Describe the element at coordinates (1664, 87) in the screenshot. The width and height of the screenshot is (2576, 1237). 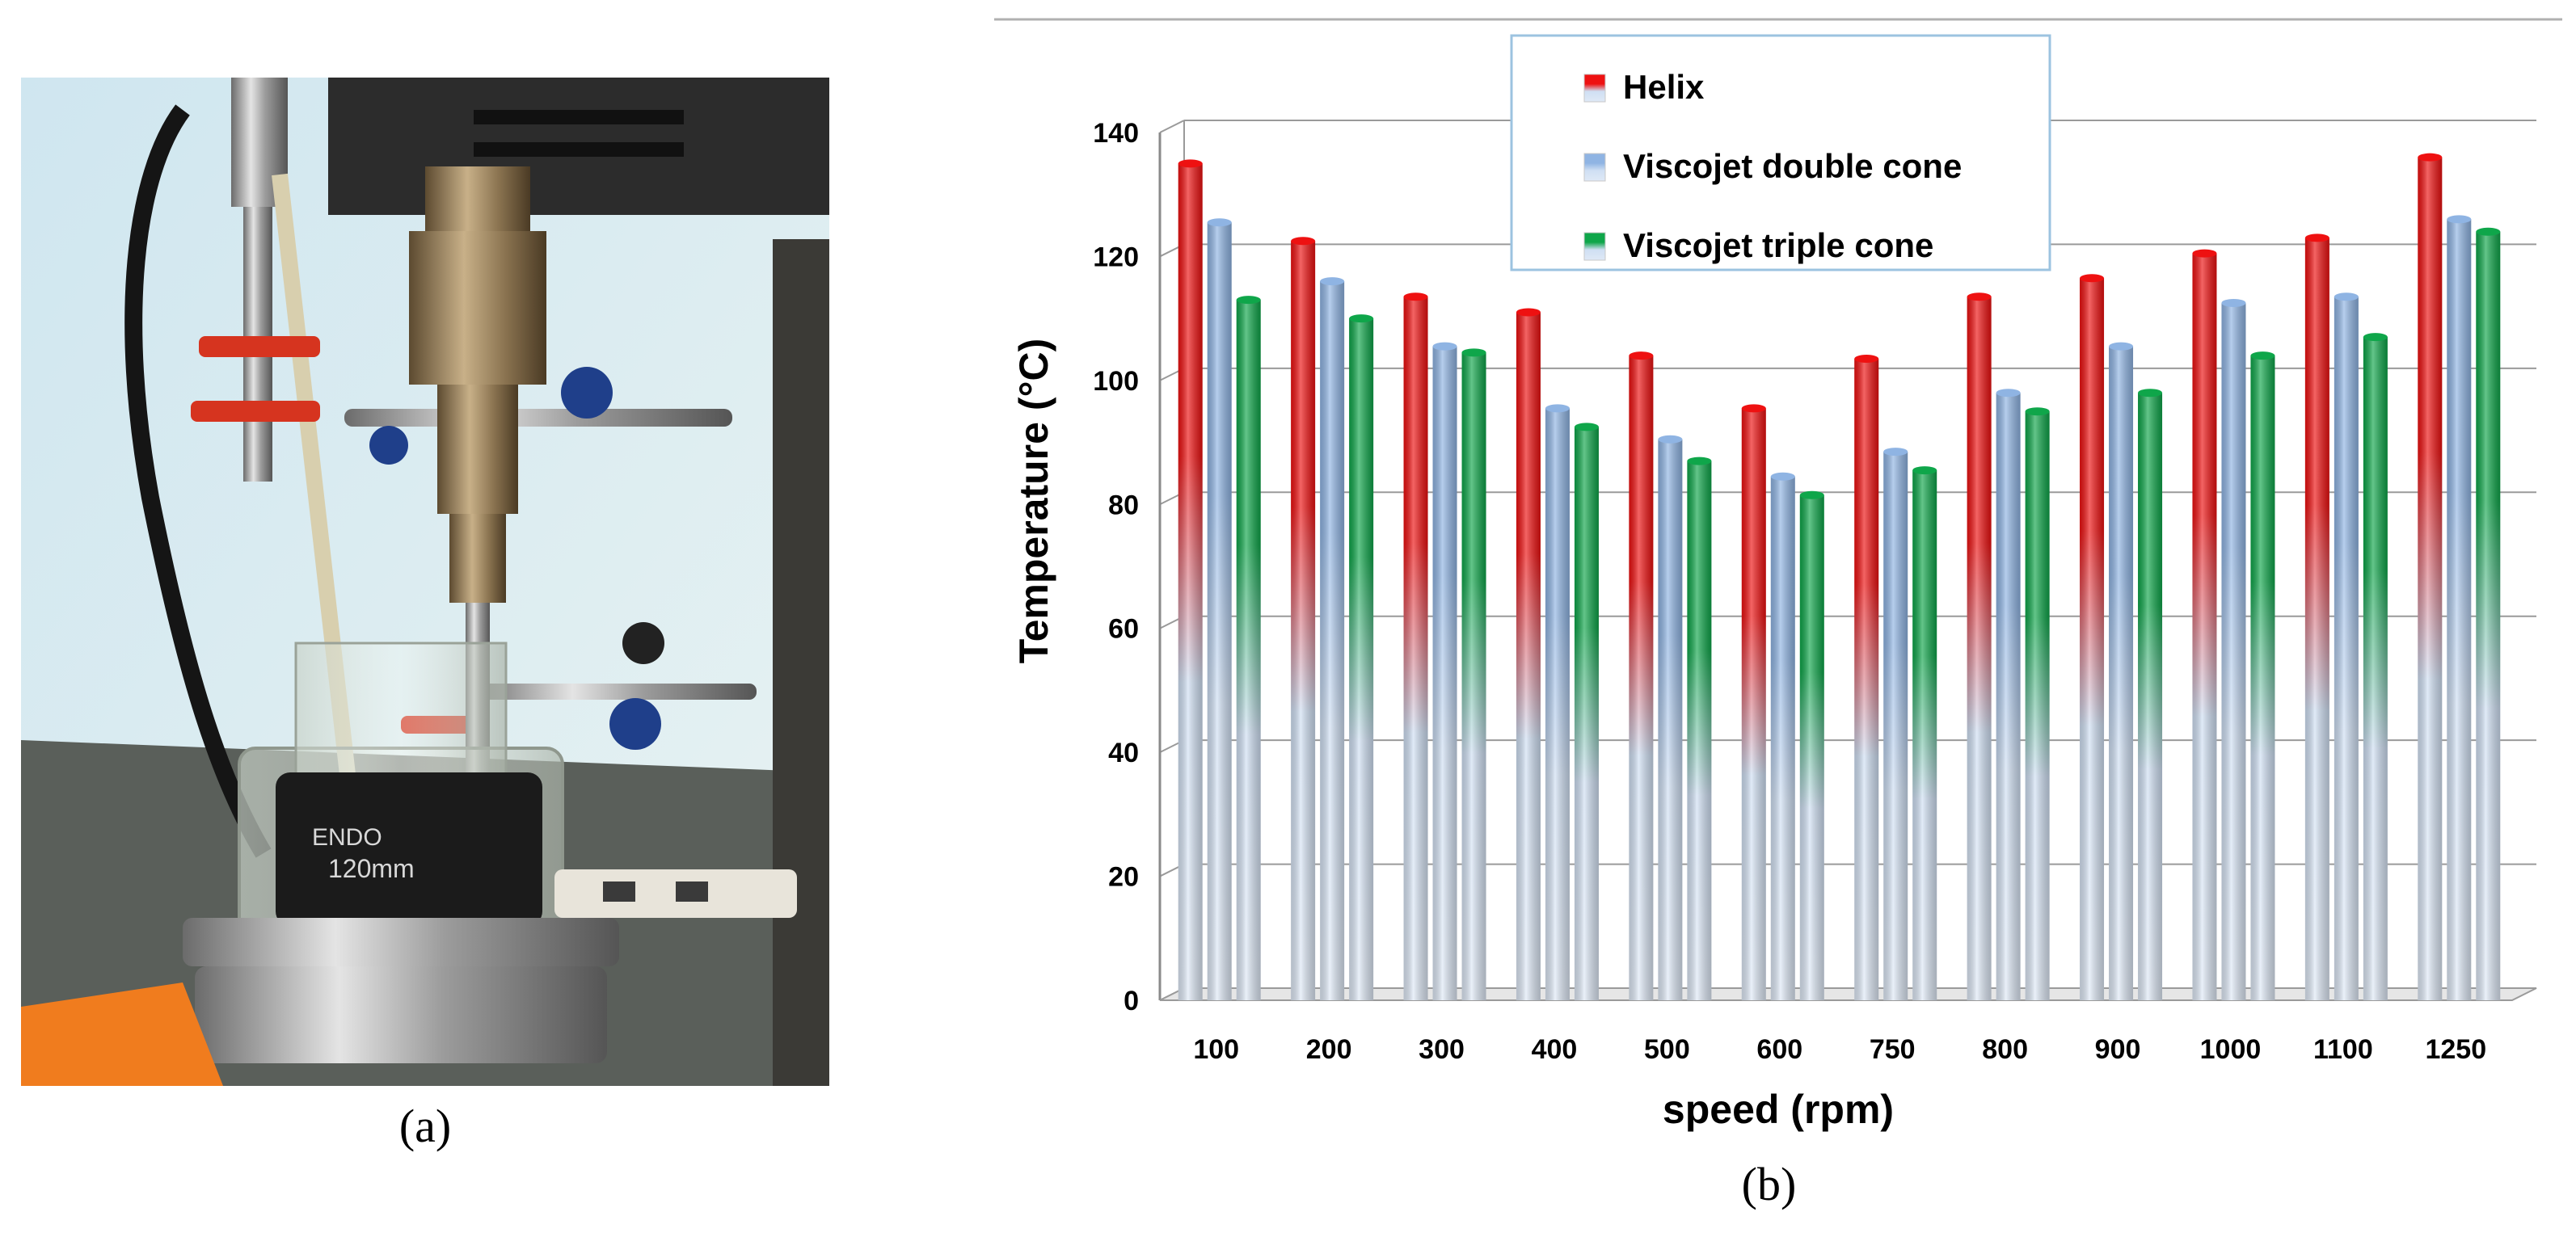
I see `legend-label: Helix` at that location.